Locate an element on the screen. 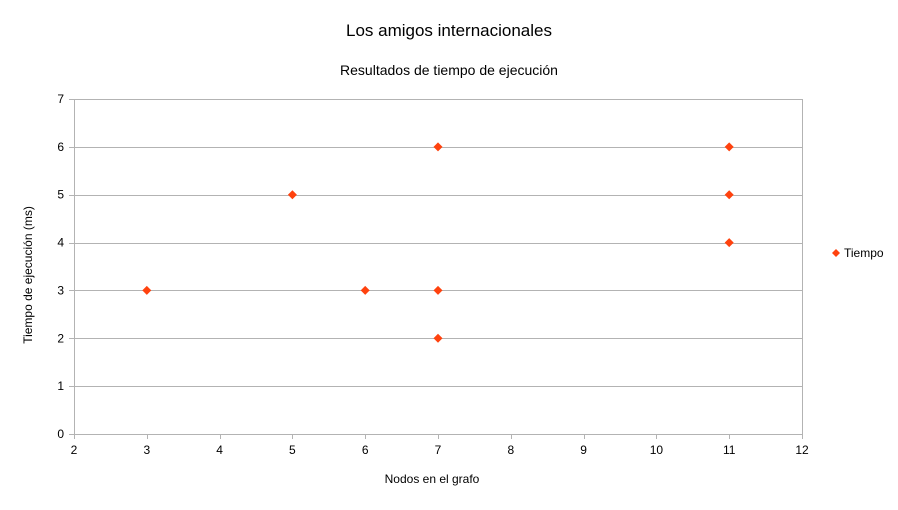 This screenshot has width=898, height=510. x-tick-label-5: 5 is located at coordinates (292, 450).